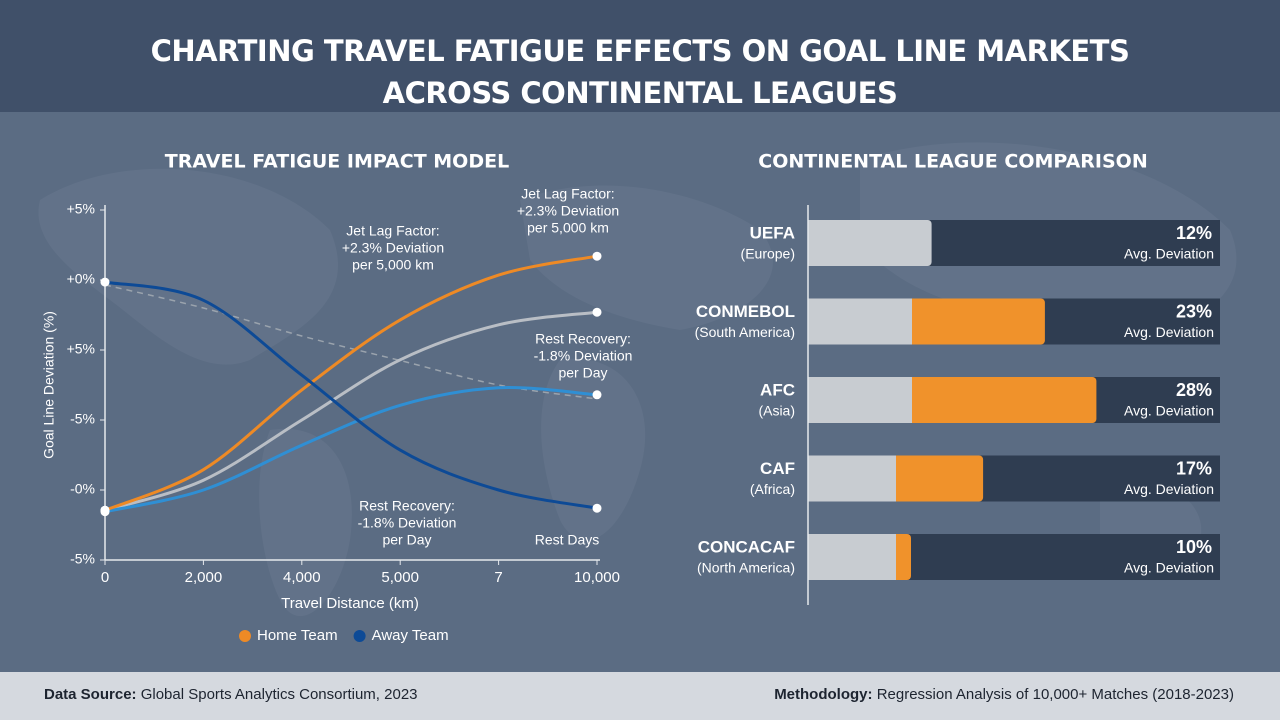 The image size is (1280, 720). Describe the element at coordinates (105, 577) in the screenshot. I see `x-tick-label: 0` at that location.